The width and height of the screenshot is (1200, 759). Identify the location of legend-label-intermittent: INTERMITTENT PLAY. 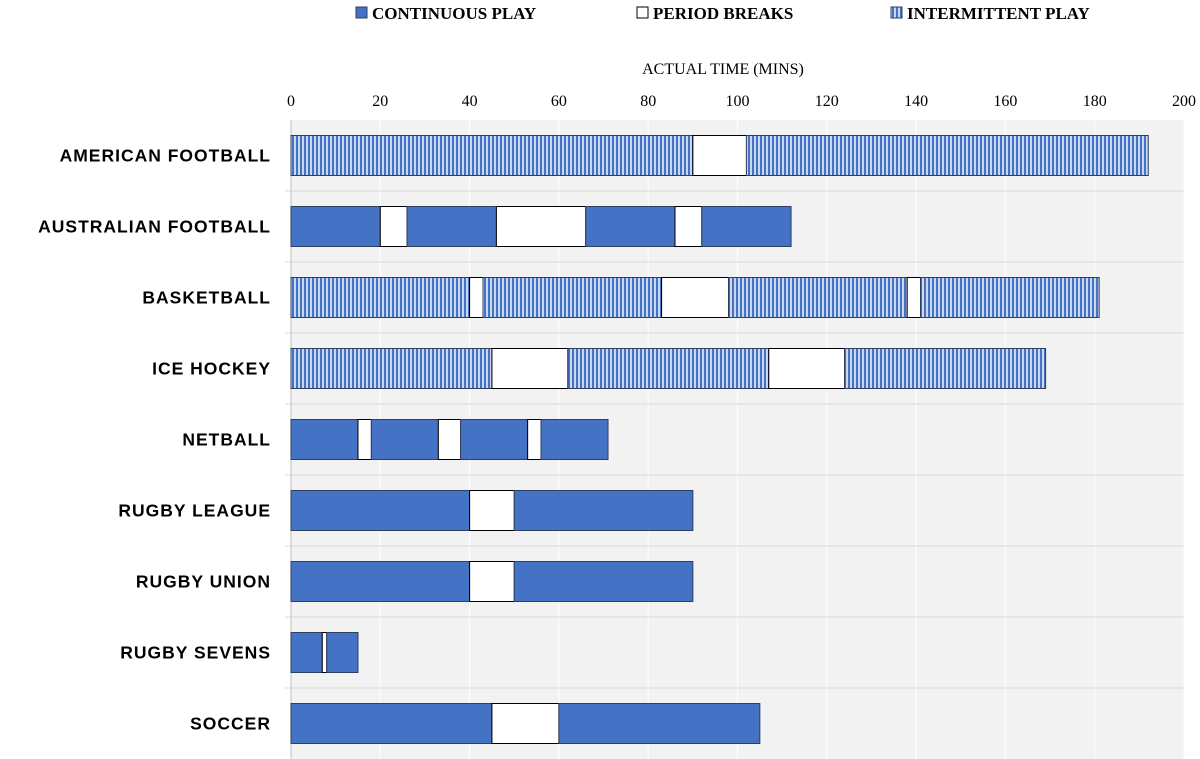
(998, 13).